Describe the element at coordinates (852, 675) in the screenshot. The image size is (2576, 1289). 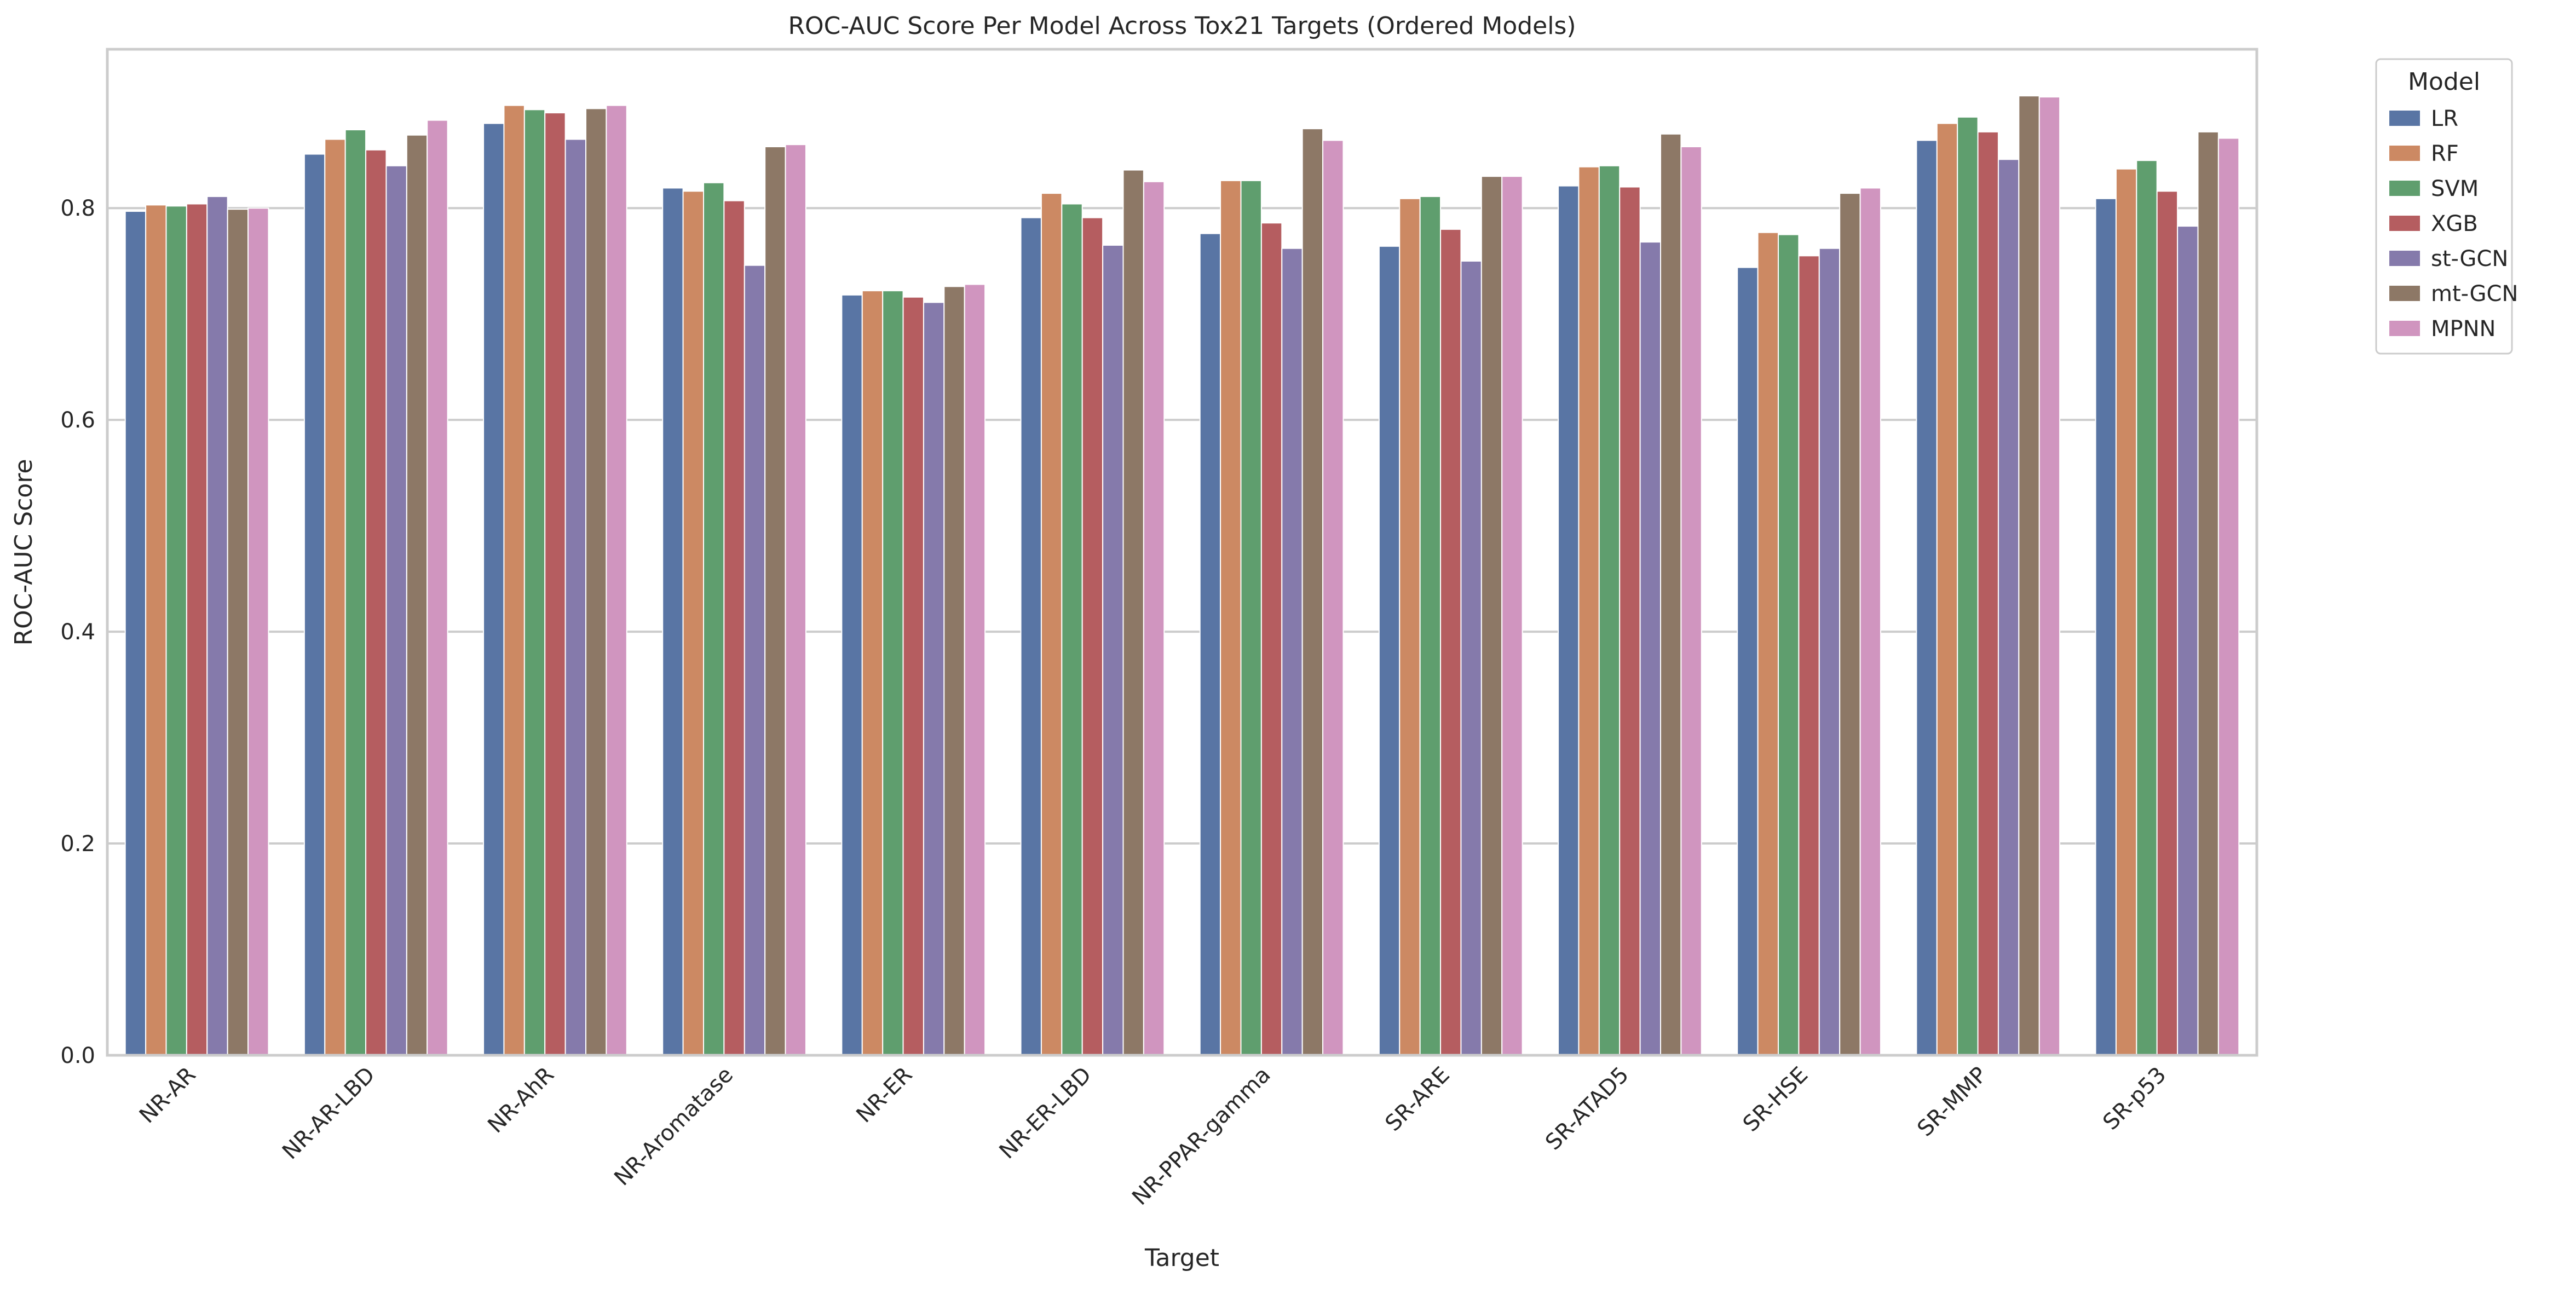
I see `bar-LR-NR-ER` at that location.